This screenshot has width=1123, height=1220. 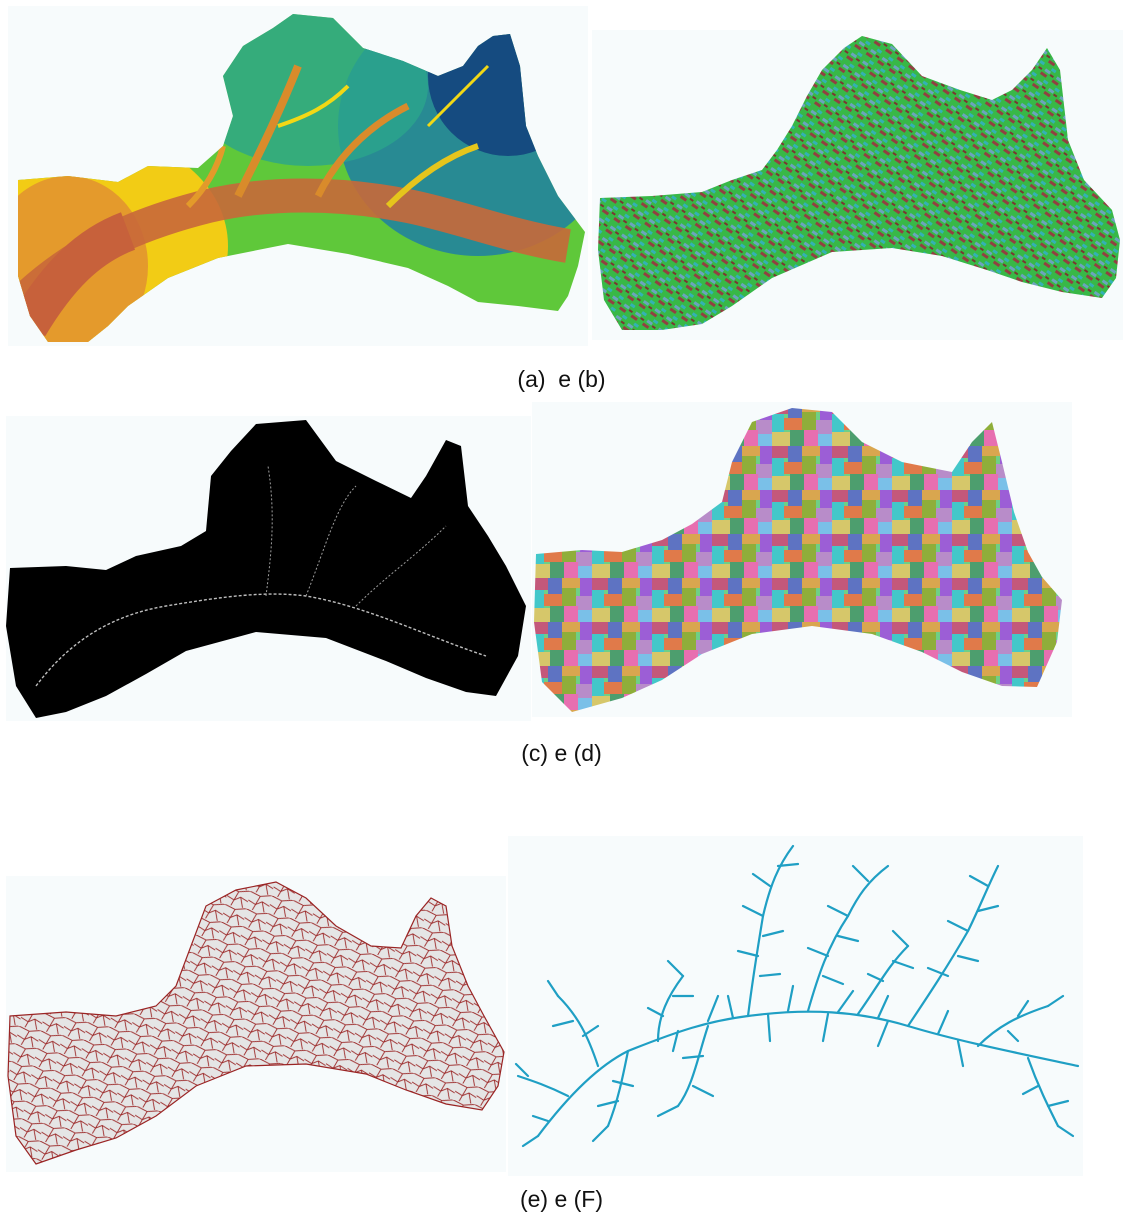 What do you see at coordinates (561, 379) in the screenshot?
I see `caption-row-1: (a) e (b)` at bounding box center [561, 379].